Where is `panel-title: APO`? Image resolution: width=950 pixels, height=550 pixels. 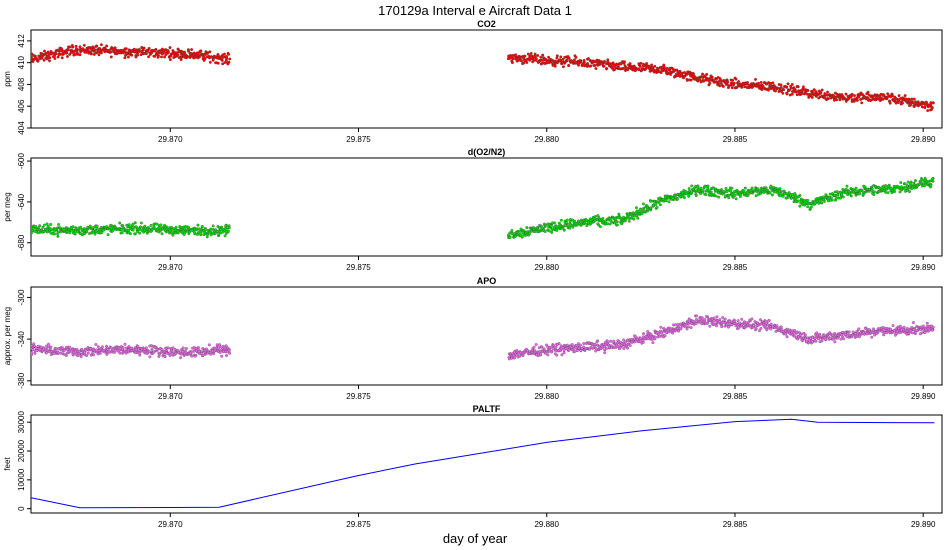
panel-title: APO is located at coordinates (487, 281).